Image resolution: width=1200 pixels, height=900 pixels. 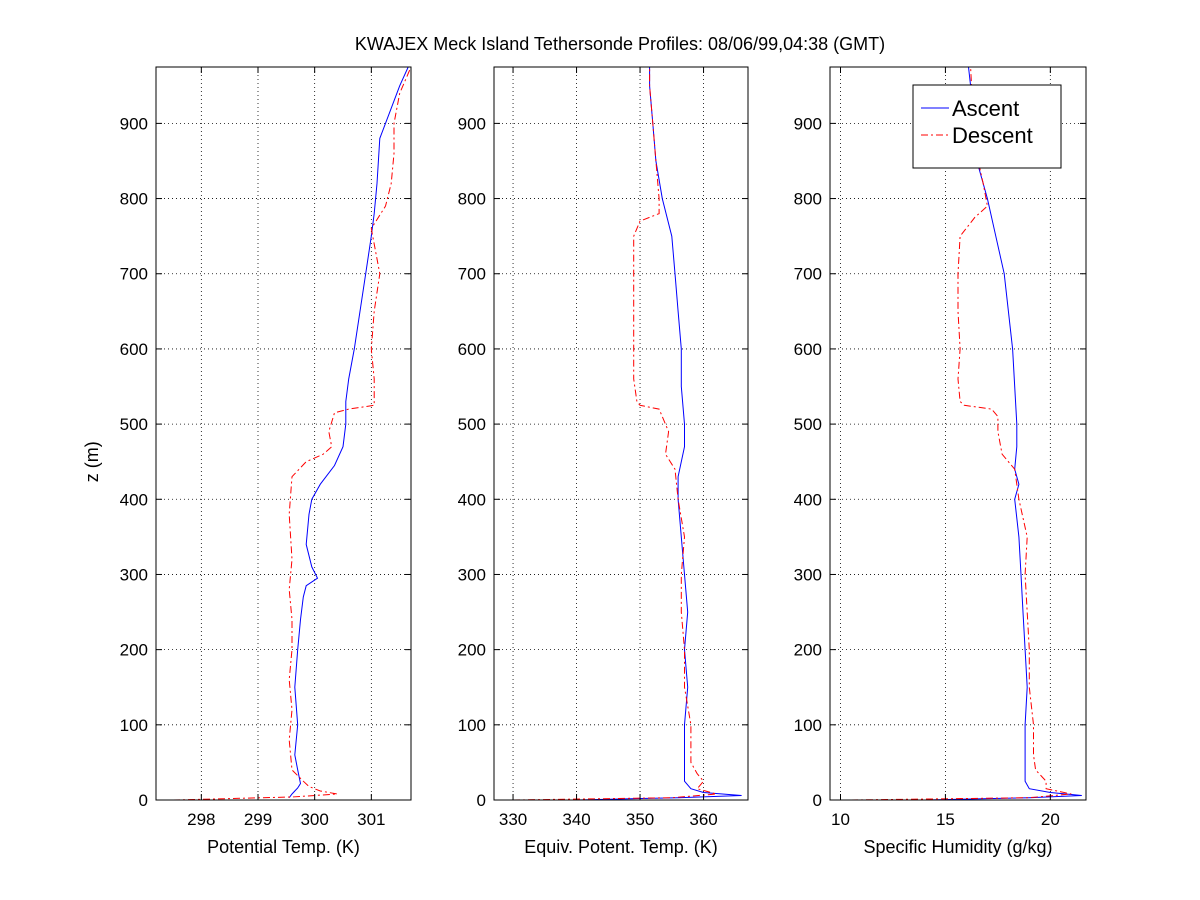 I want to click on x-tick-label: 10, so click(x=840, y=819).